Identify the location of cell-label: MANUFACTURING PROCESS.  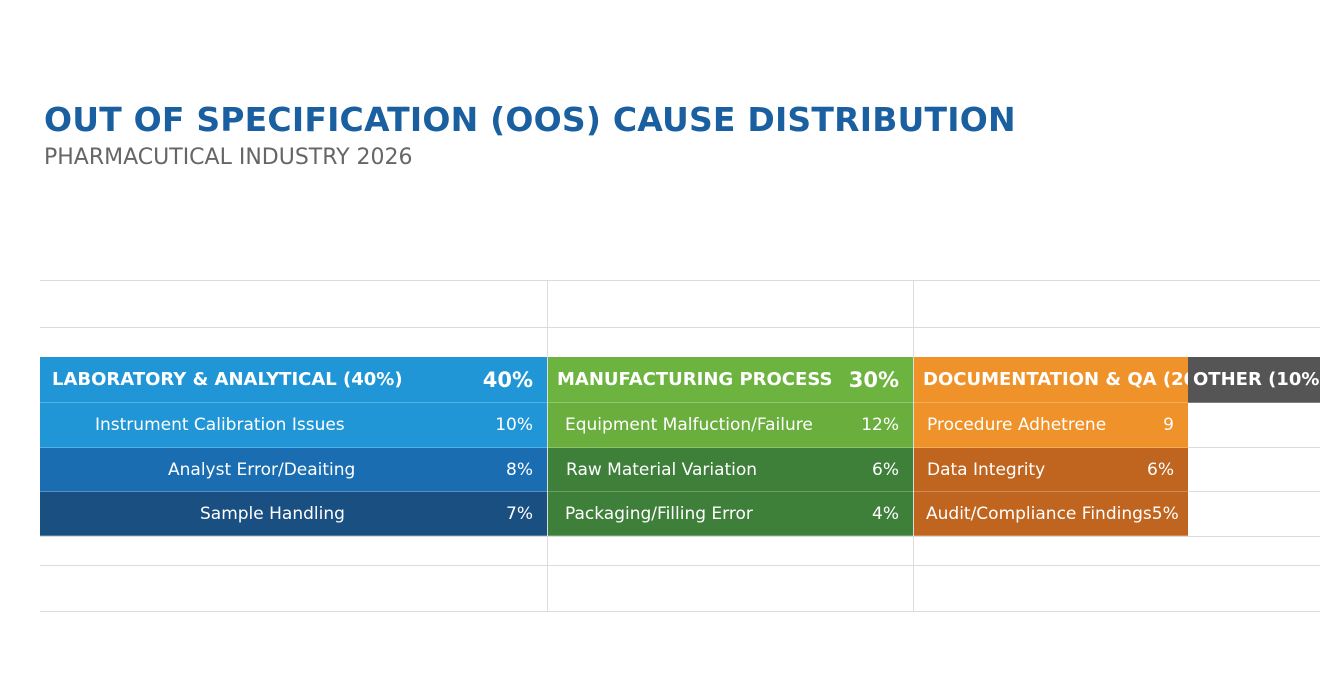
(695, 379).